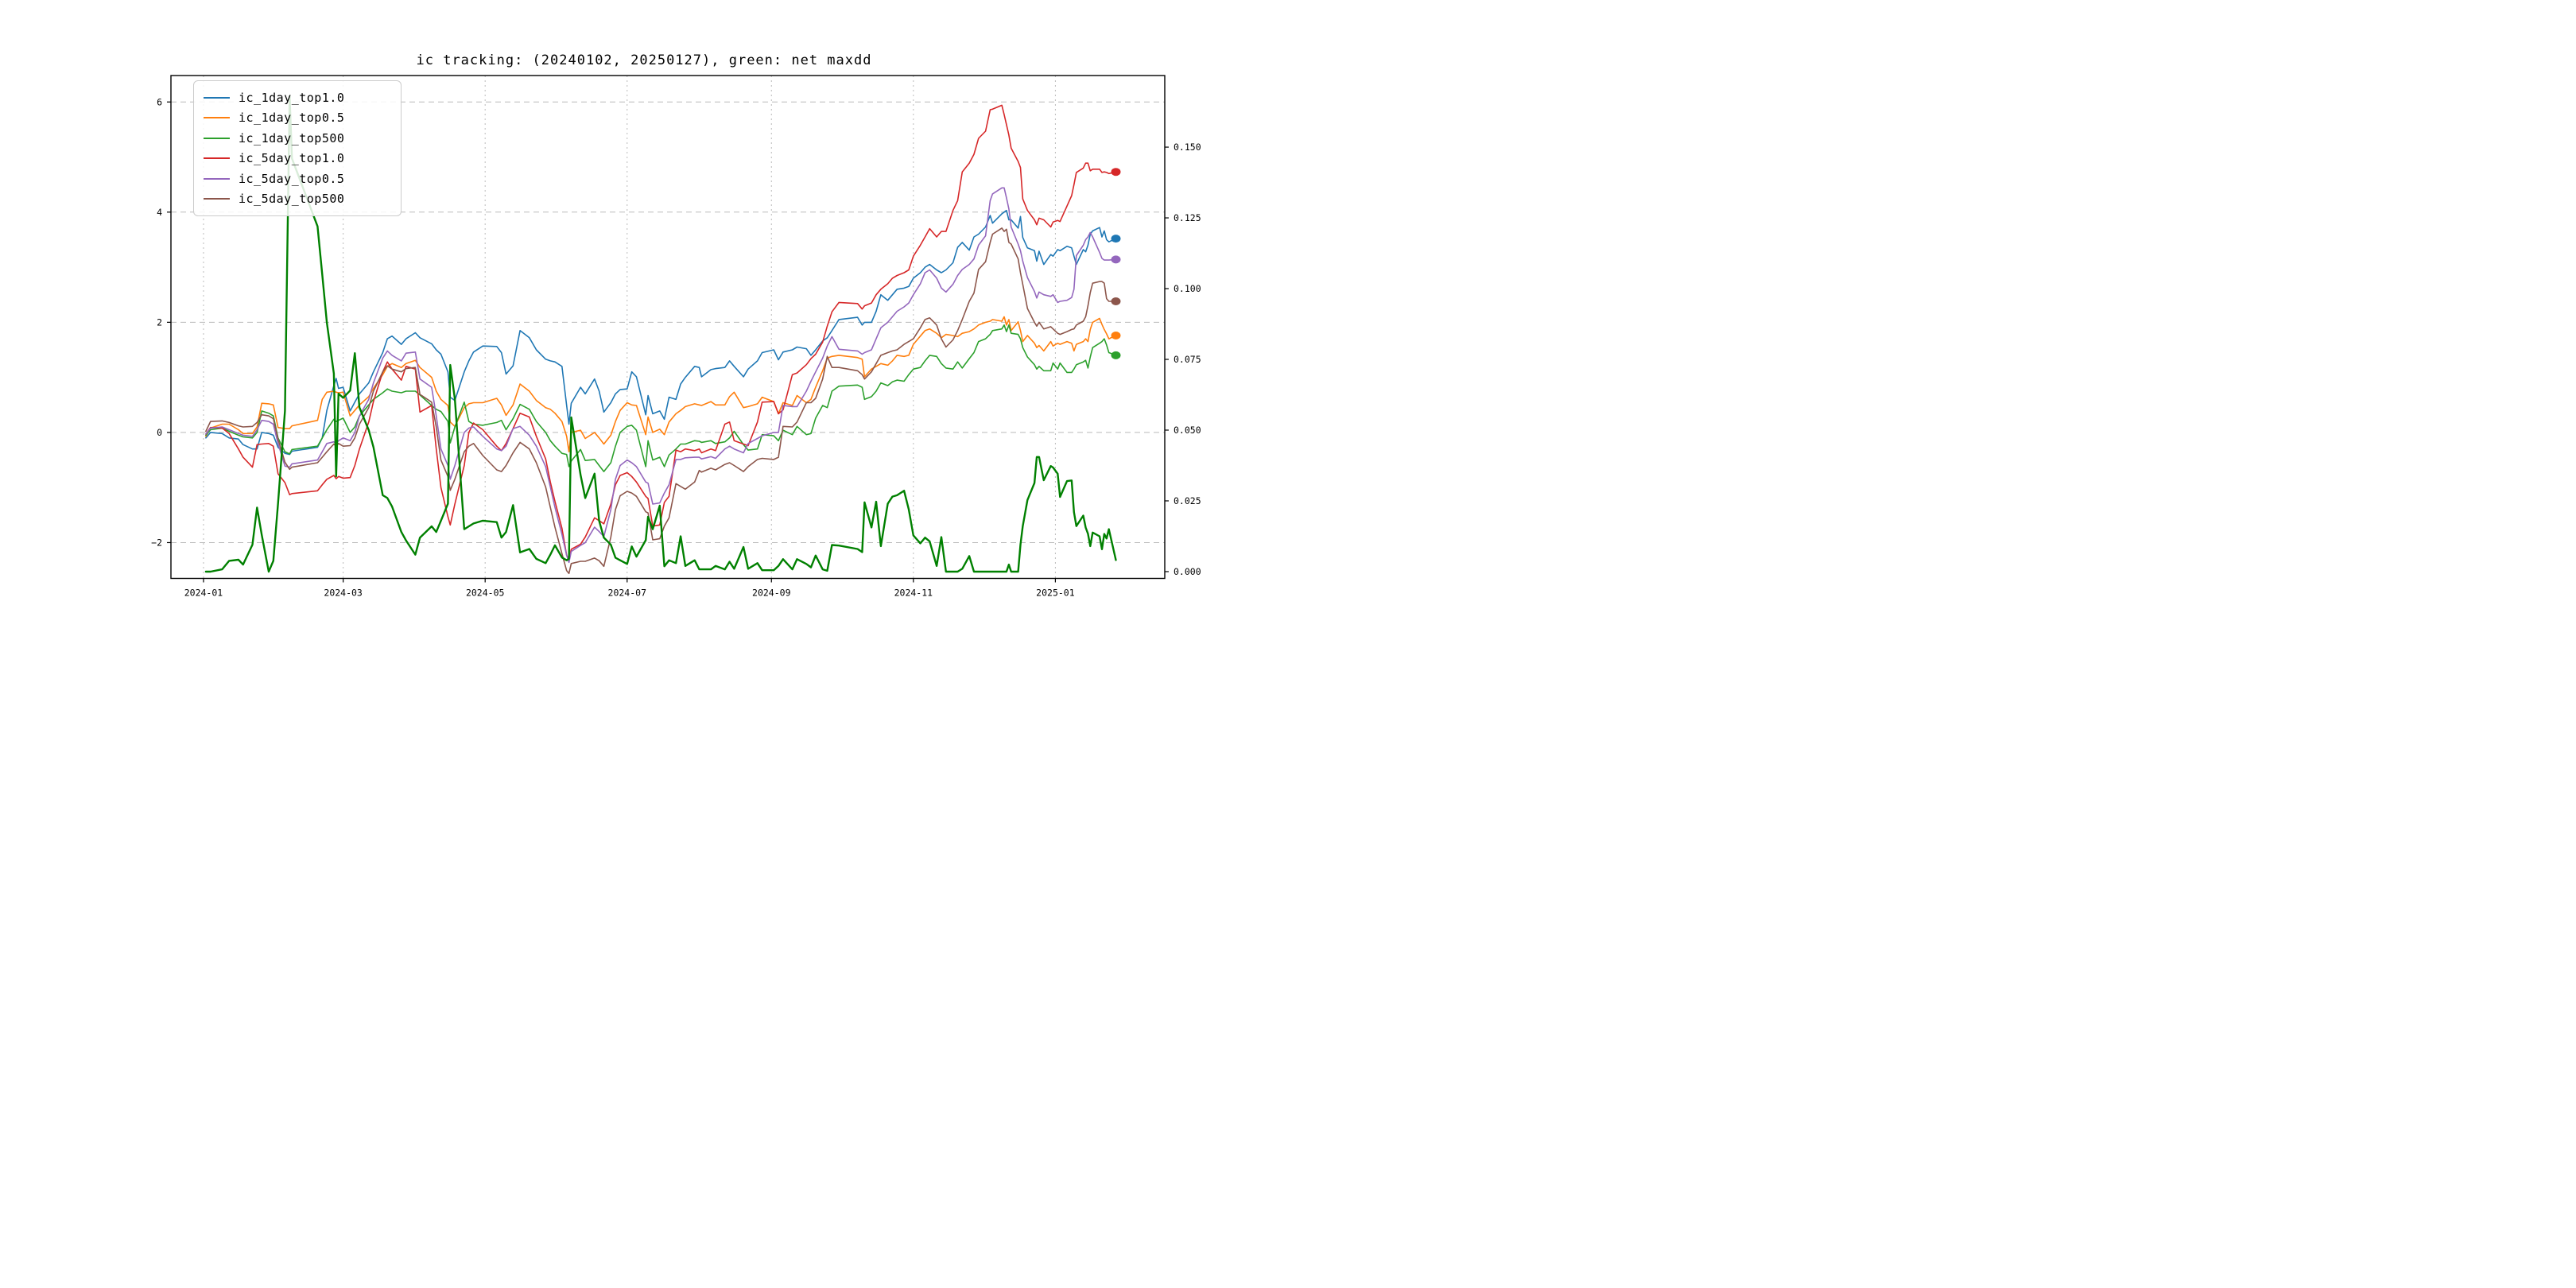 The image size is (2576, 1288). What do you see at coordinates (292, 178) in the screenshot?
I see `legend-label: ic_5day_top0.5` at bounding box center [292, 178].